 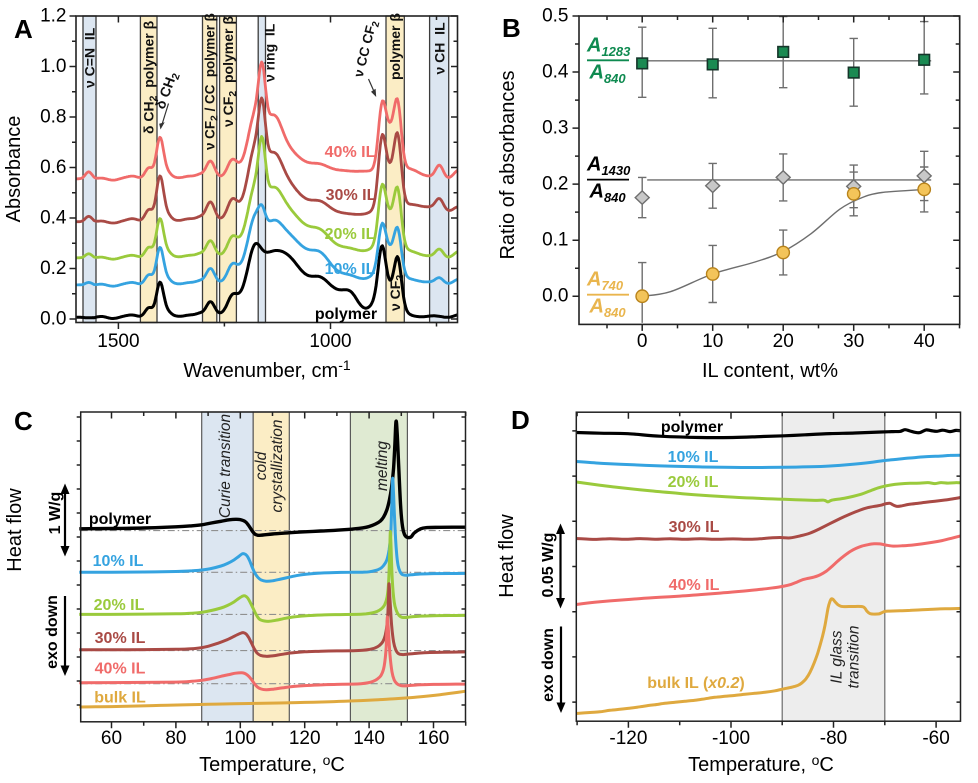 I want to click on svg-text: crystallization, so click(x=277, y=465).